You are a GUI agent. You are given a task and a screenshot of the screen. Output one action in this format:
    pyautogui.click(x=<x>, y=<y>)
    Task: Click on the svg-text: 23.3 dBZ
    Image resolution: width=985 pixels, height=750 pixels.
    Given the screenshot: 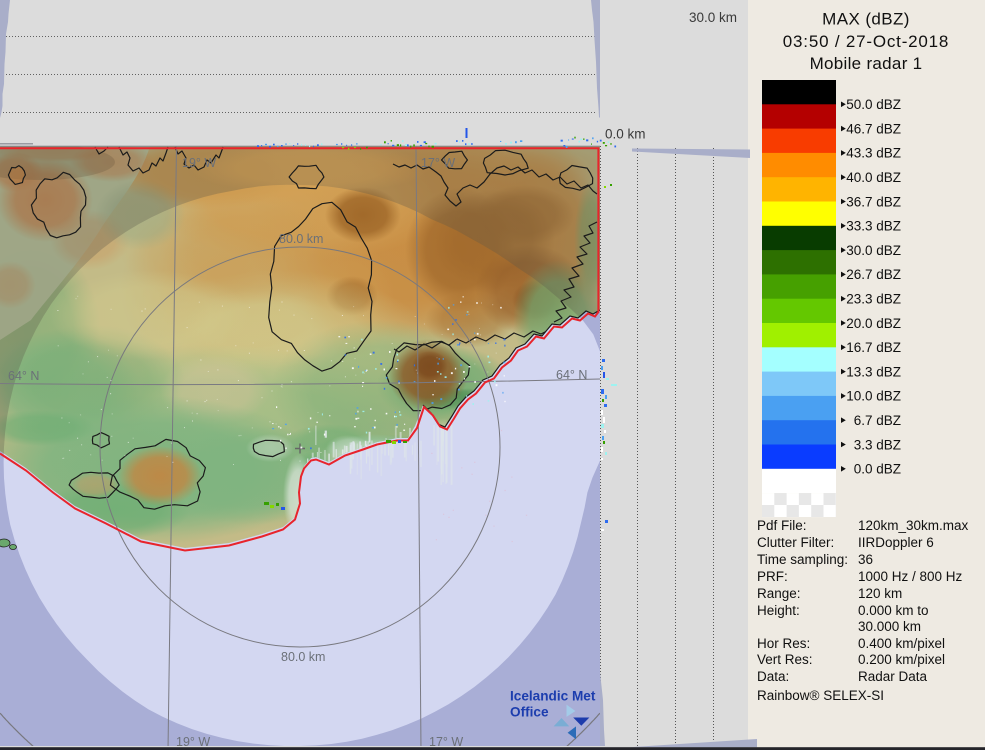 What is the action you would take?
    pyautogui.click(x=873, y=299)
    